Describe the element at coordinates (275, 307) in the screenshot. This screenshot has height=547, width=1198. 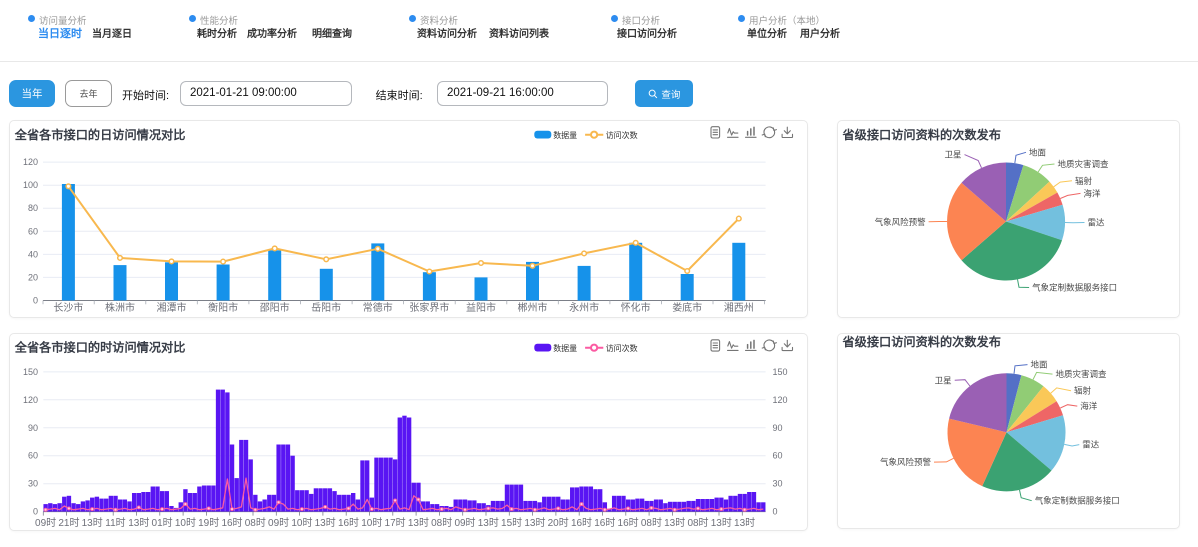
I see `svg-text: 邵阳市` at that location.